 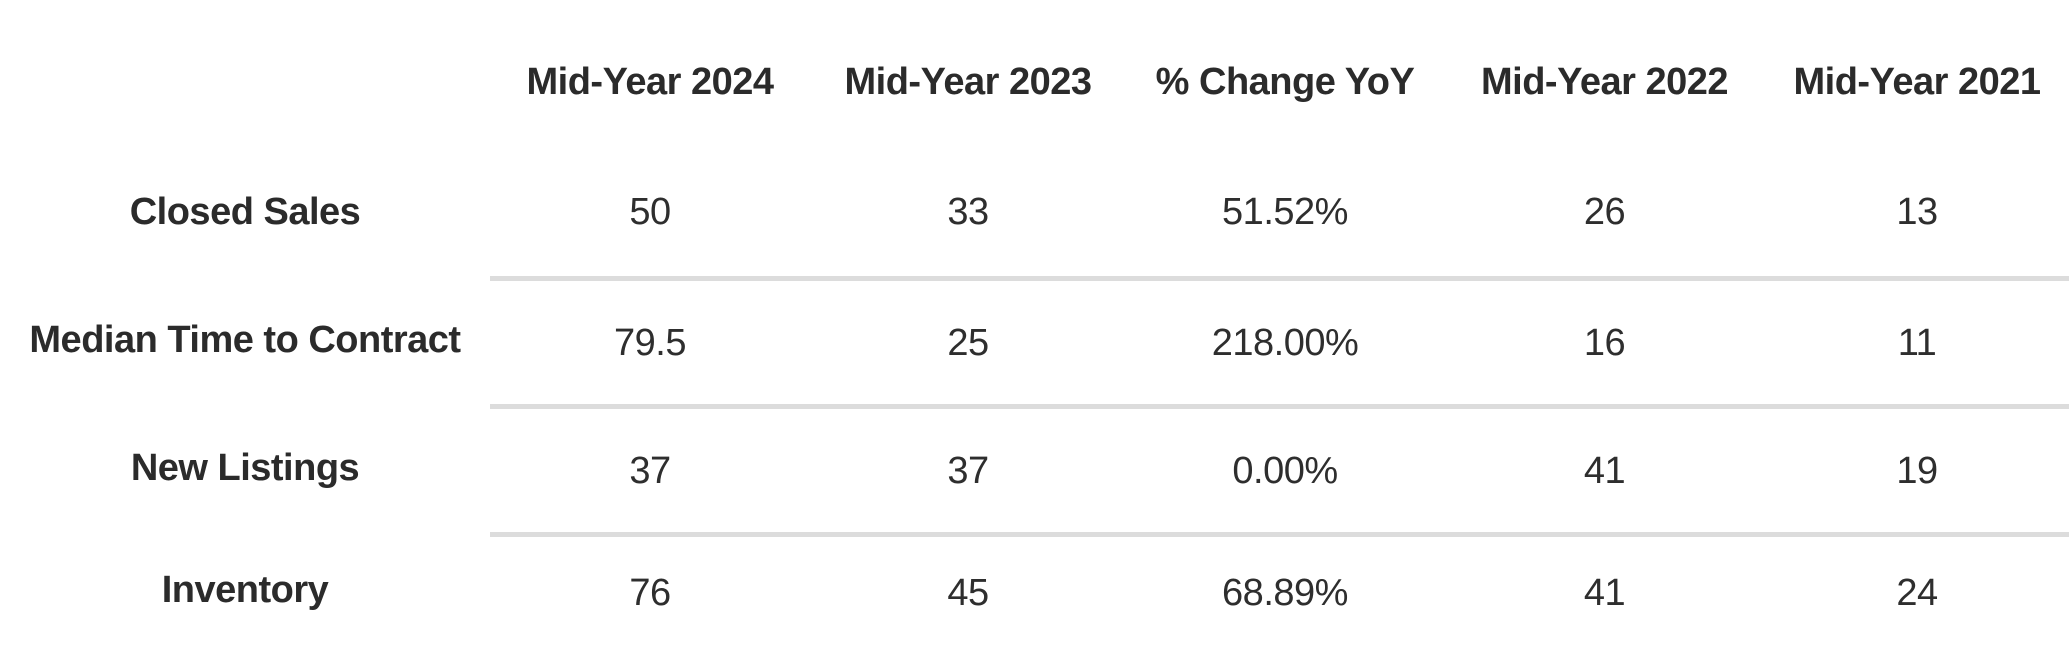 I want to click on column-header-blank, so click(x=245, y=82).